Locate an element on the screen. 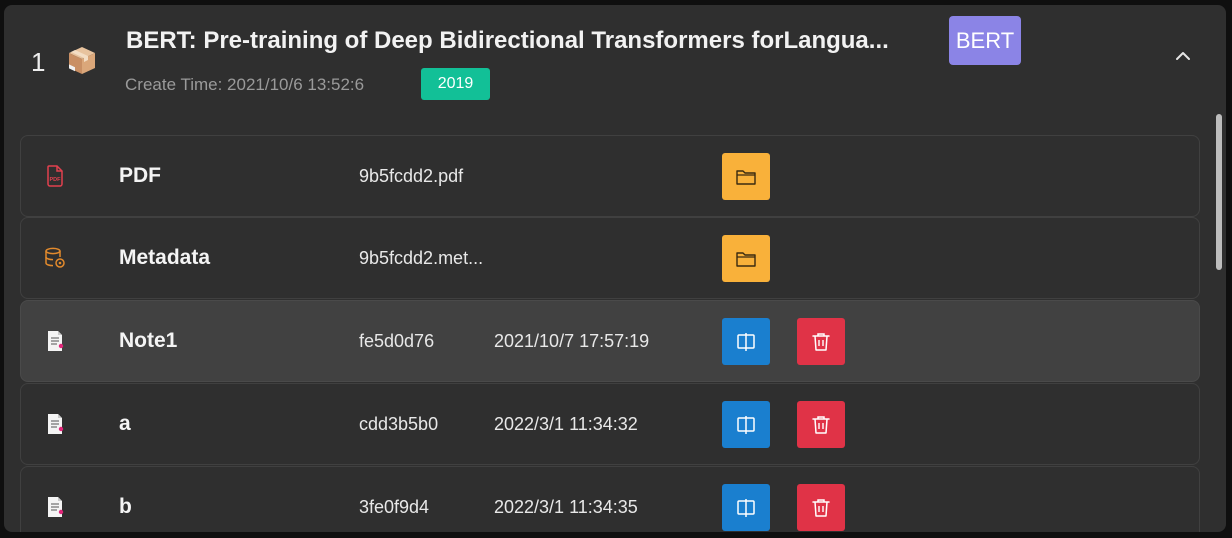  file-id-label: cdd3b5b0 is located at coordinates (399, 424).